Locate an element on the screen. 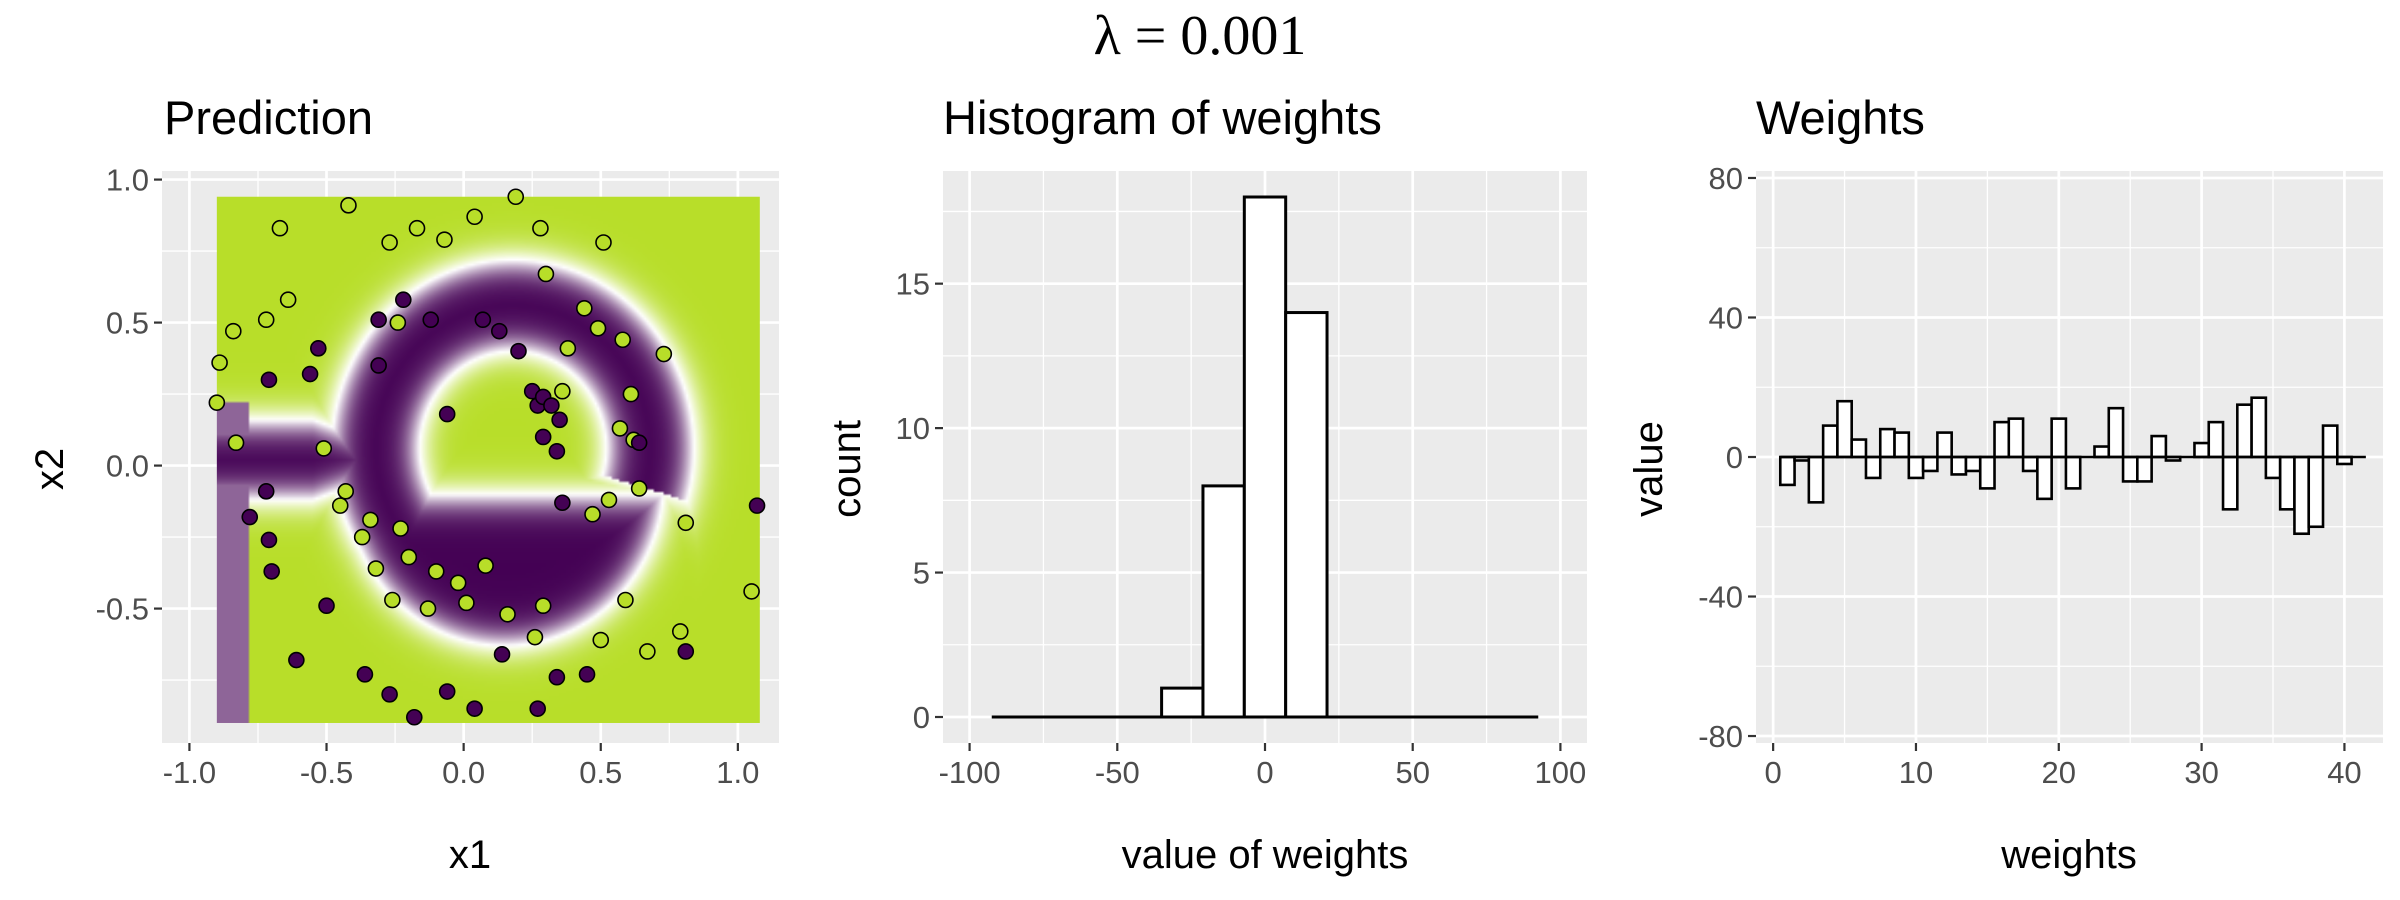 The height and width of the screenshot is (900, 2400). weights-x-tick-label: 10 is located at coordinates (1916, 772).